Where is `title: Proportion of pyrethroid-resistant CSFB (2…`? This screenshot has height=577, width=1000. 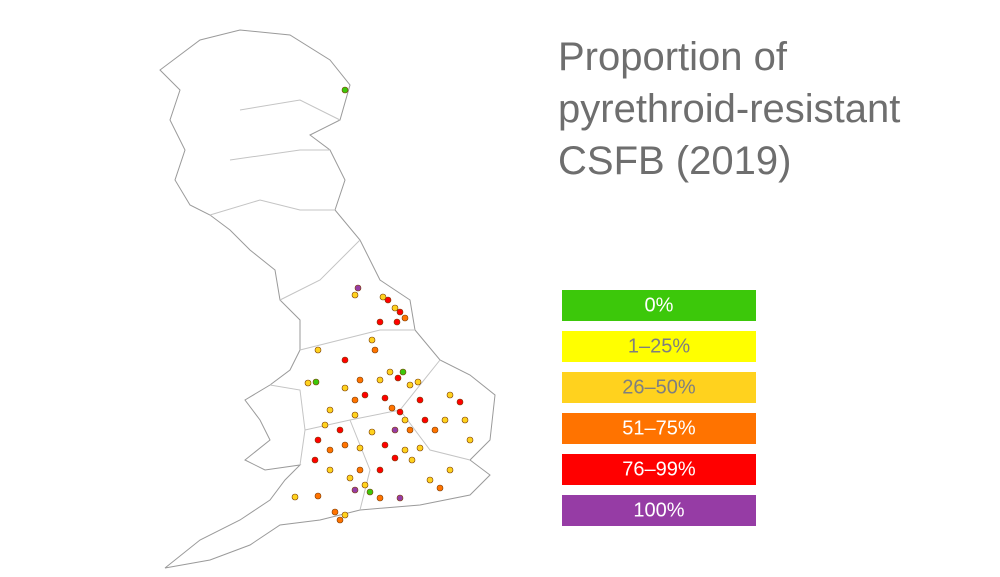
title: Proportion of pyrethroid-resistant CSFB (2… is located at coordinates (729, 109).